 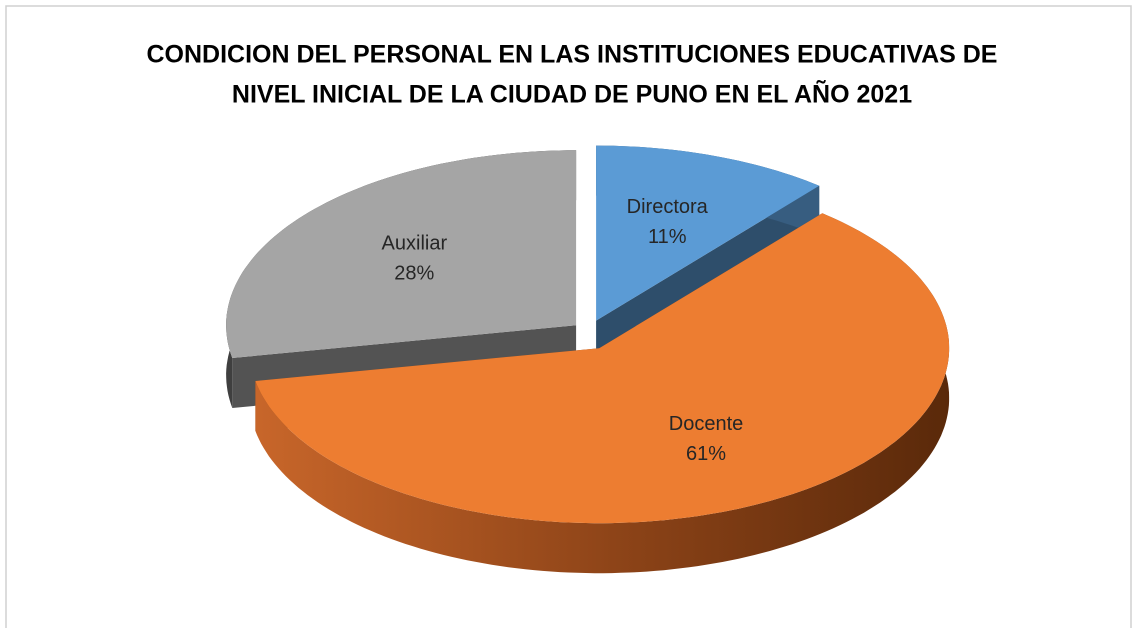 I want to click on value-label: 11%, so click(x=667, y=237).